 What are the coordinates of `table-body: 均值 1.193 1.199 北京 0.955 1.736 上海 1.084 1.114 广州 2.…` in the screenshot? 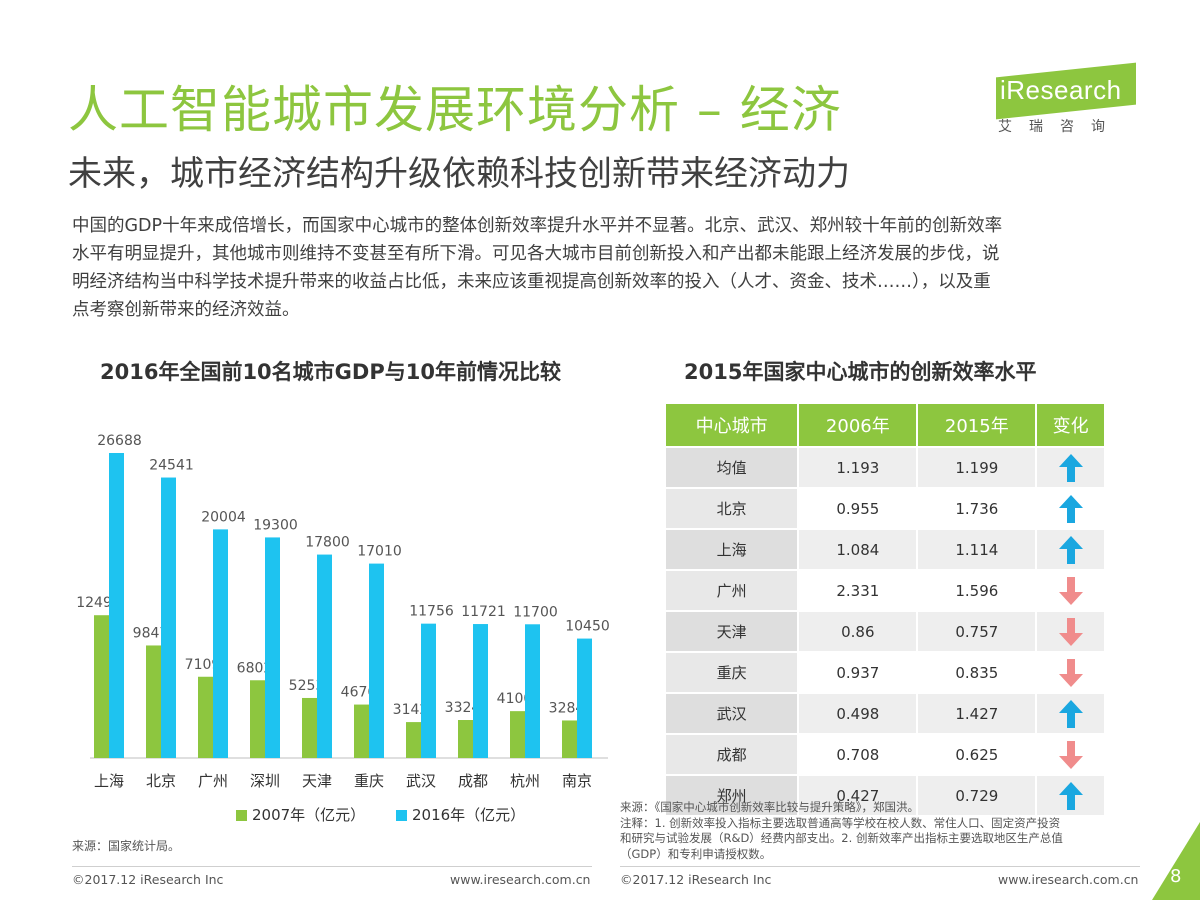 It's located at (885, 630).